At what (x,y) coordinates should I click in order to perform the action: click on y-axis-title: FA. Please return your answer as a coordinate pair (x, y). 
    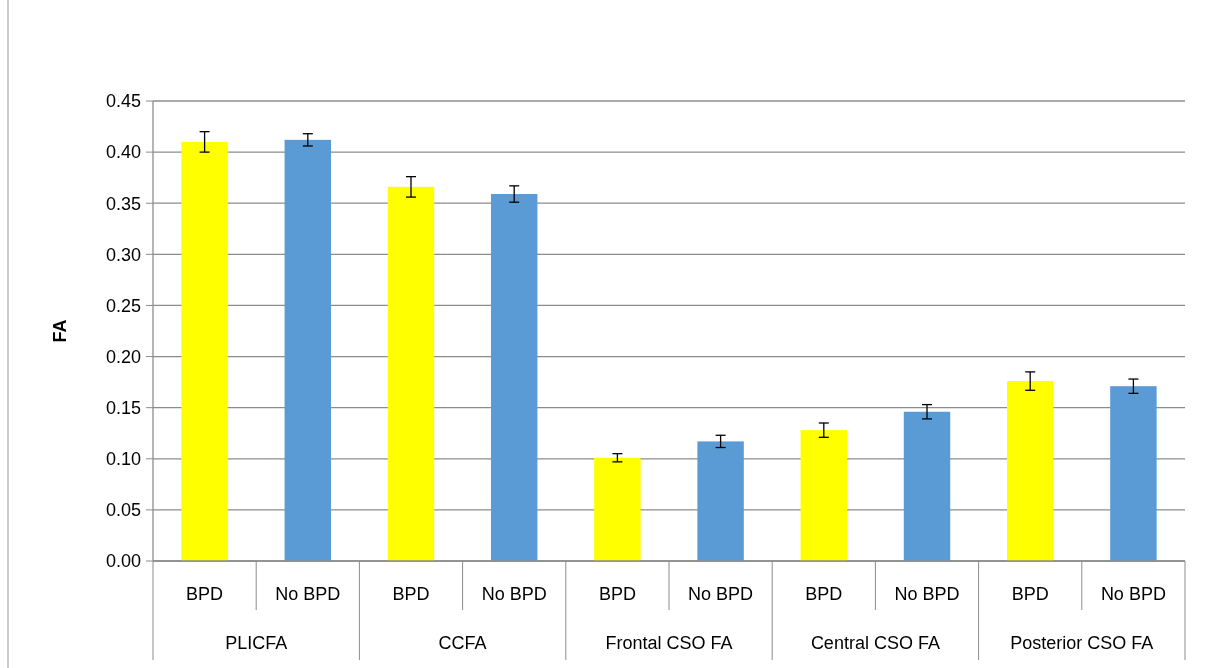
    Looking at the image, I should click on (60, 331).